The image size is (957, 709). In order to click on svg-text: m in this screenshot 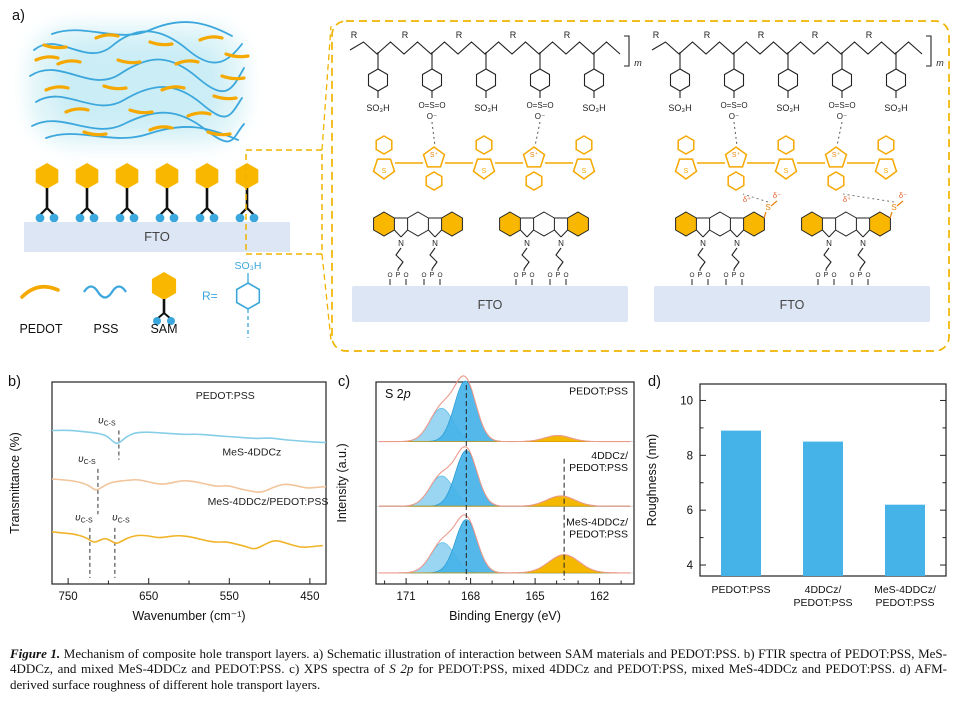, I will do `click(940, 63)`.